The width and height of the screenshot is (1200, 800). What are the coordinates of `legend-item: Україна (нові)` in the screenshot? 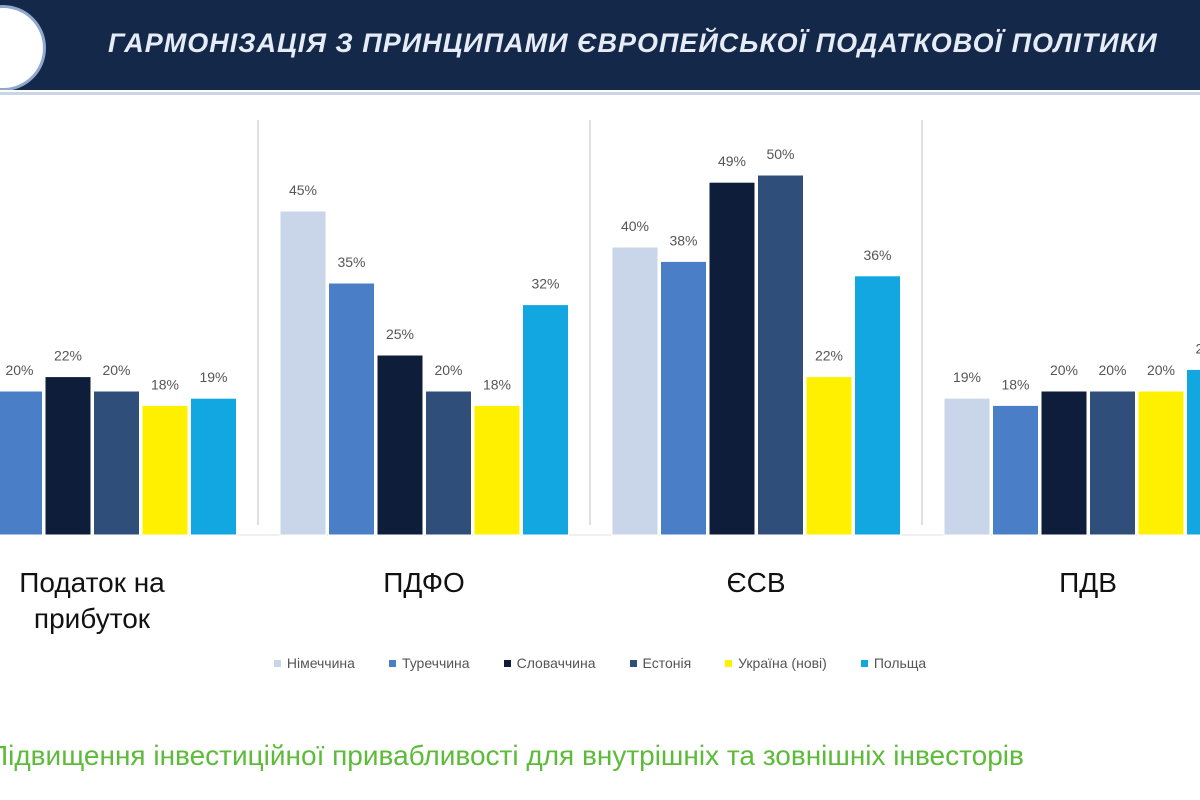 It's located at (776, 663).